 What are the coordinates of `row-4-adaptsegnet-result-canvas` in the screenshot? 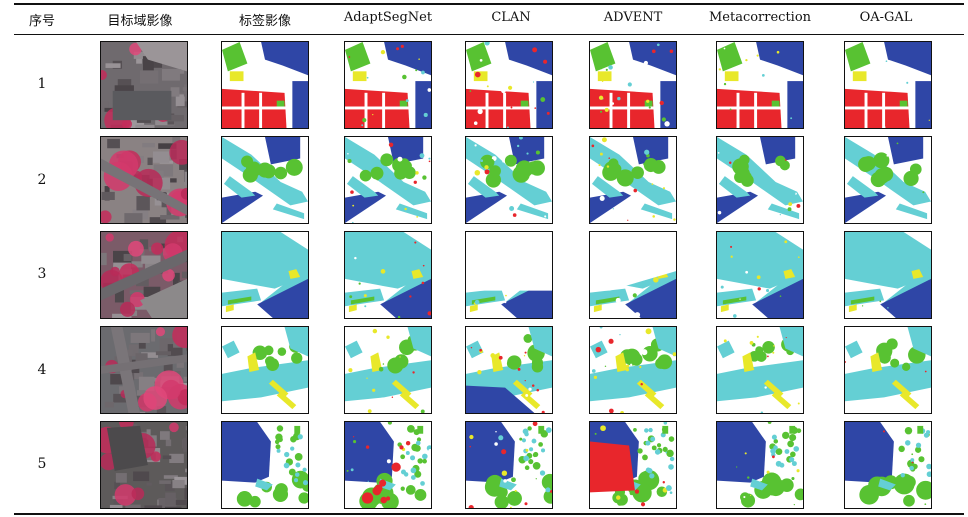 It's located at (388, 370).